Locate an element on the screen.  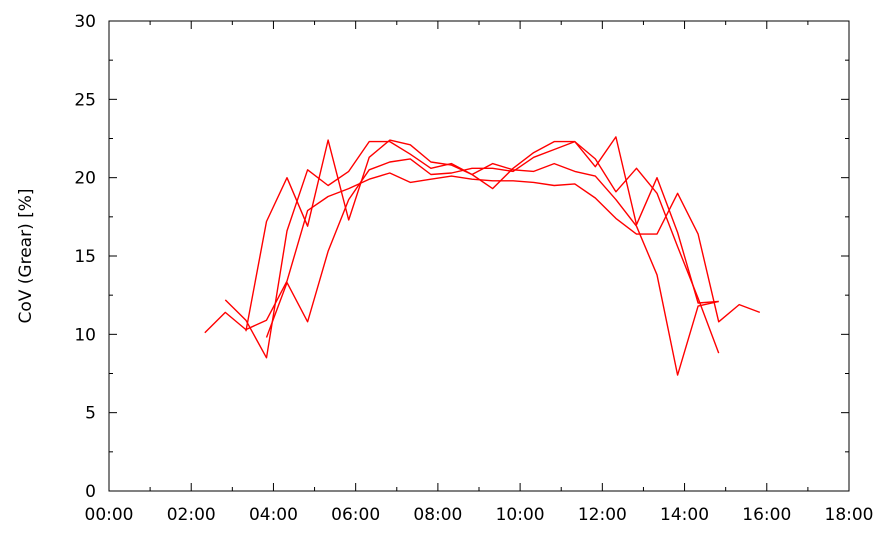
x-tick-label: 04:00 is located at coordinates (273, 515).